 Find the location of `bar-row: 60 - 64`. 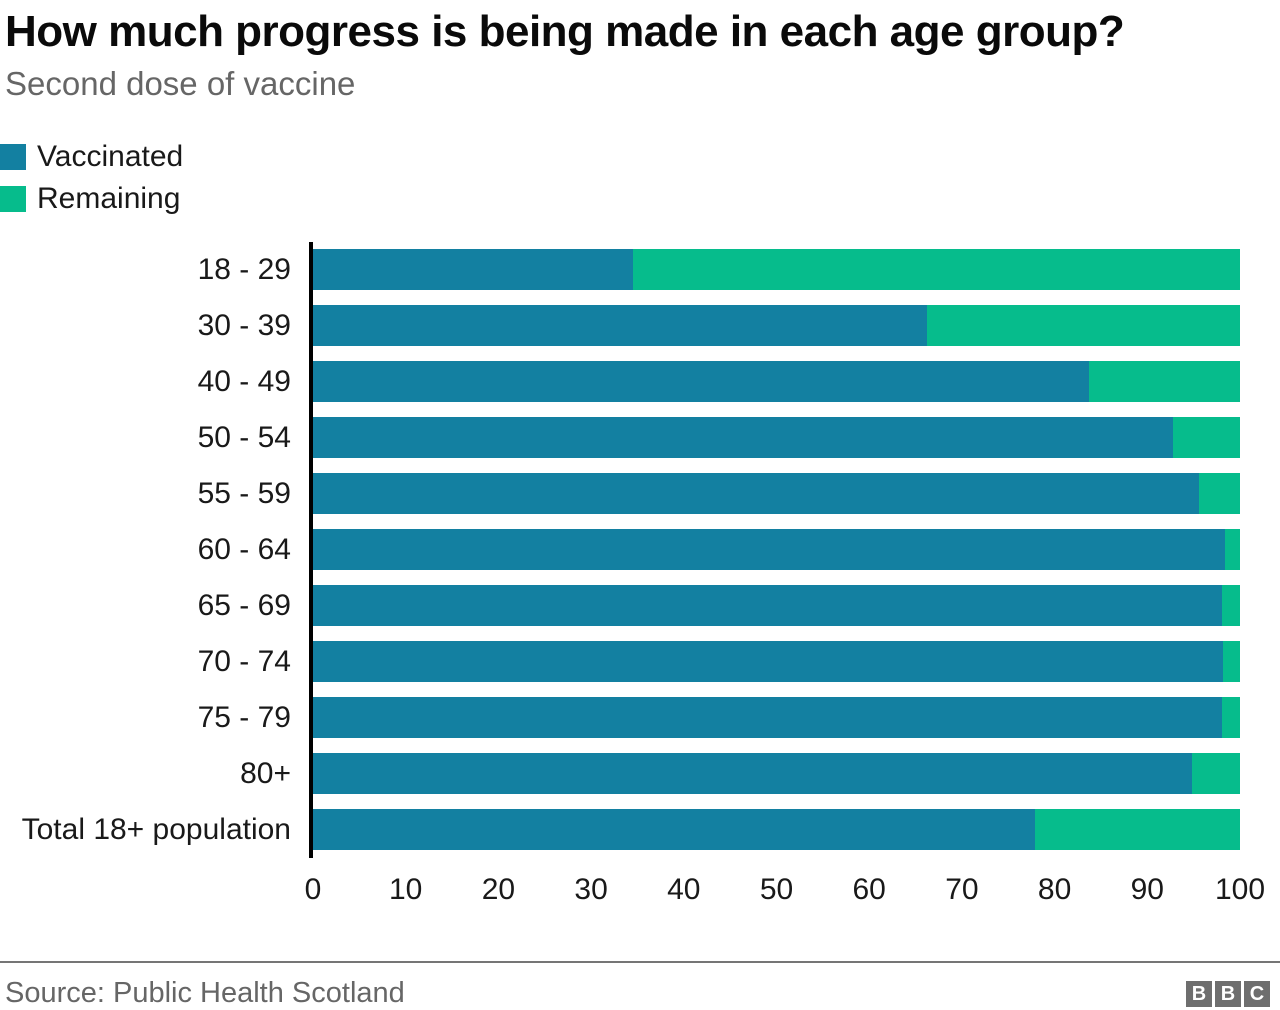

bar-row: 60 - 64 is located at coordinates (640, 549).